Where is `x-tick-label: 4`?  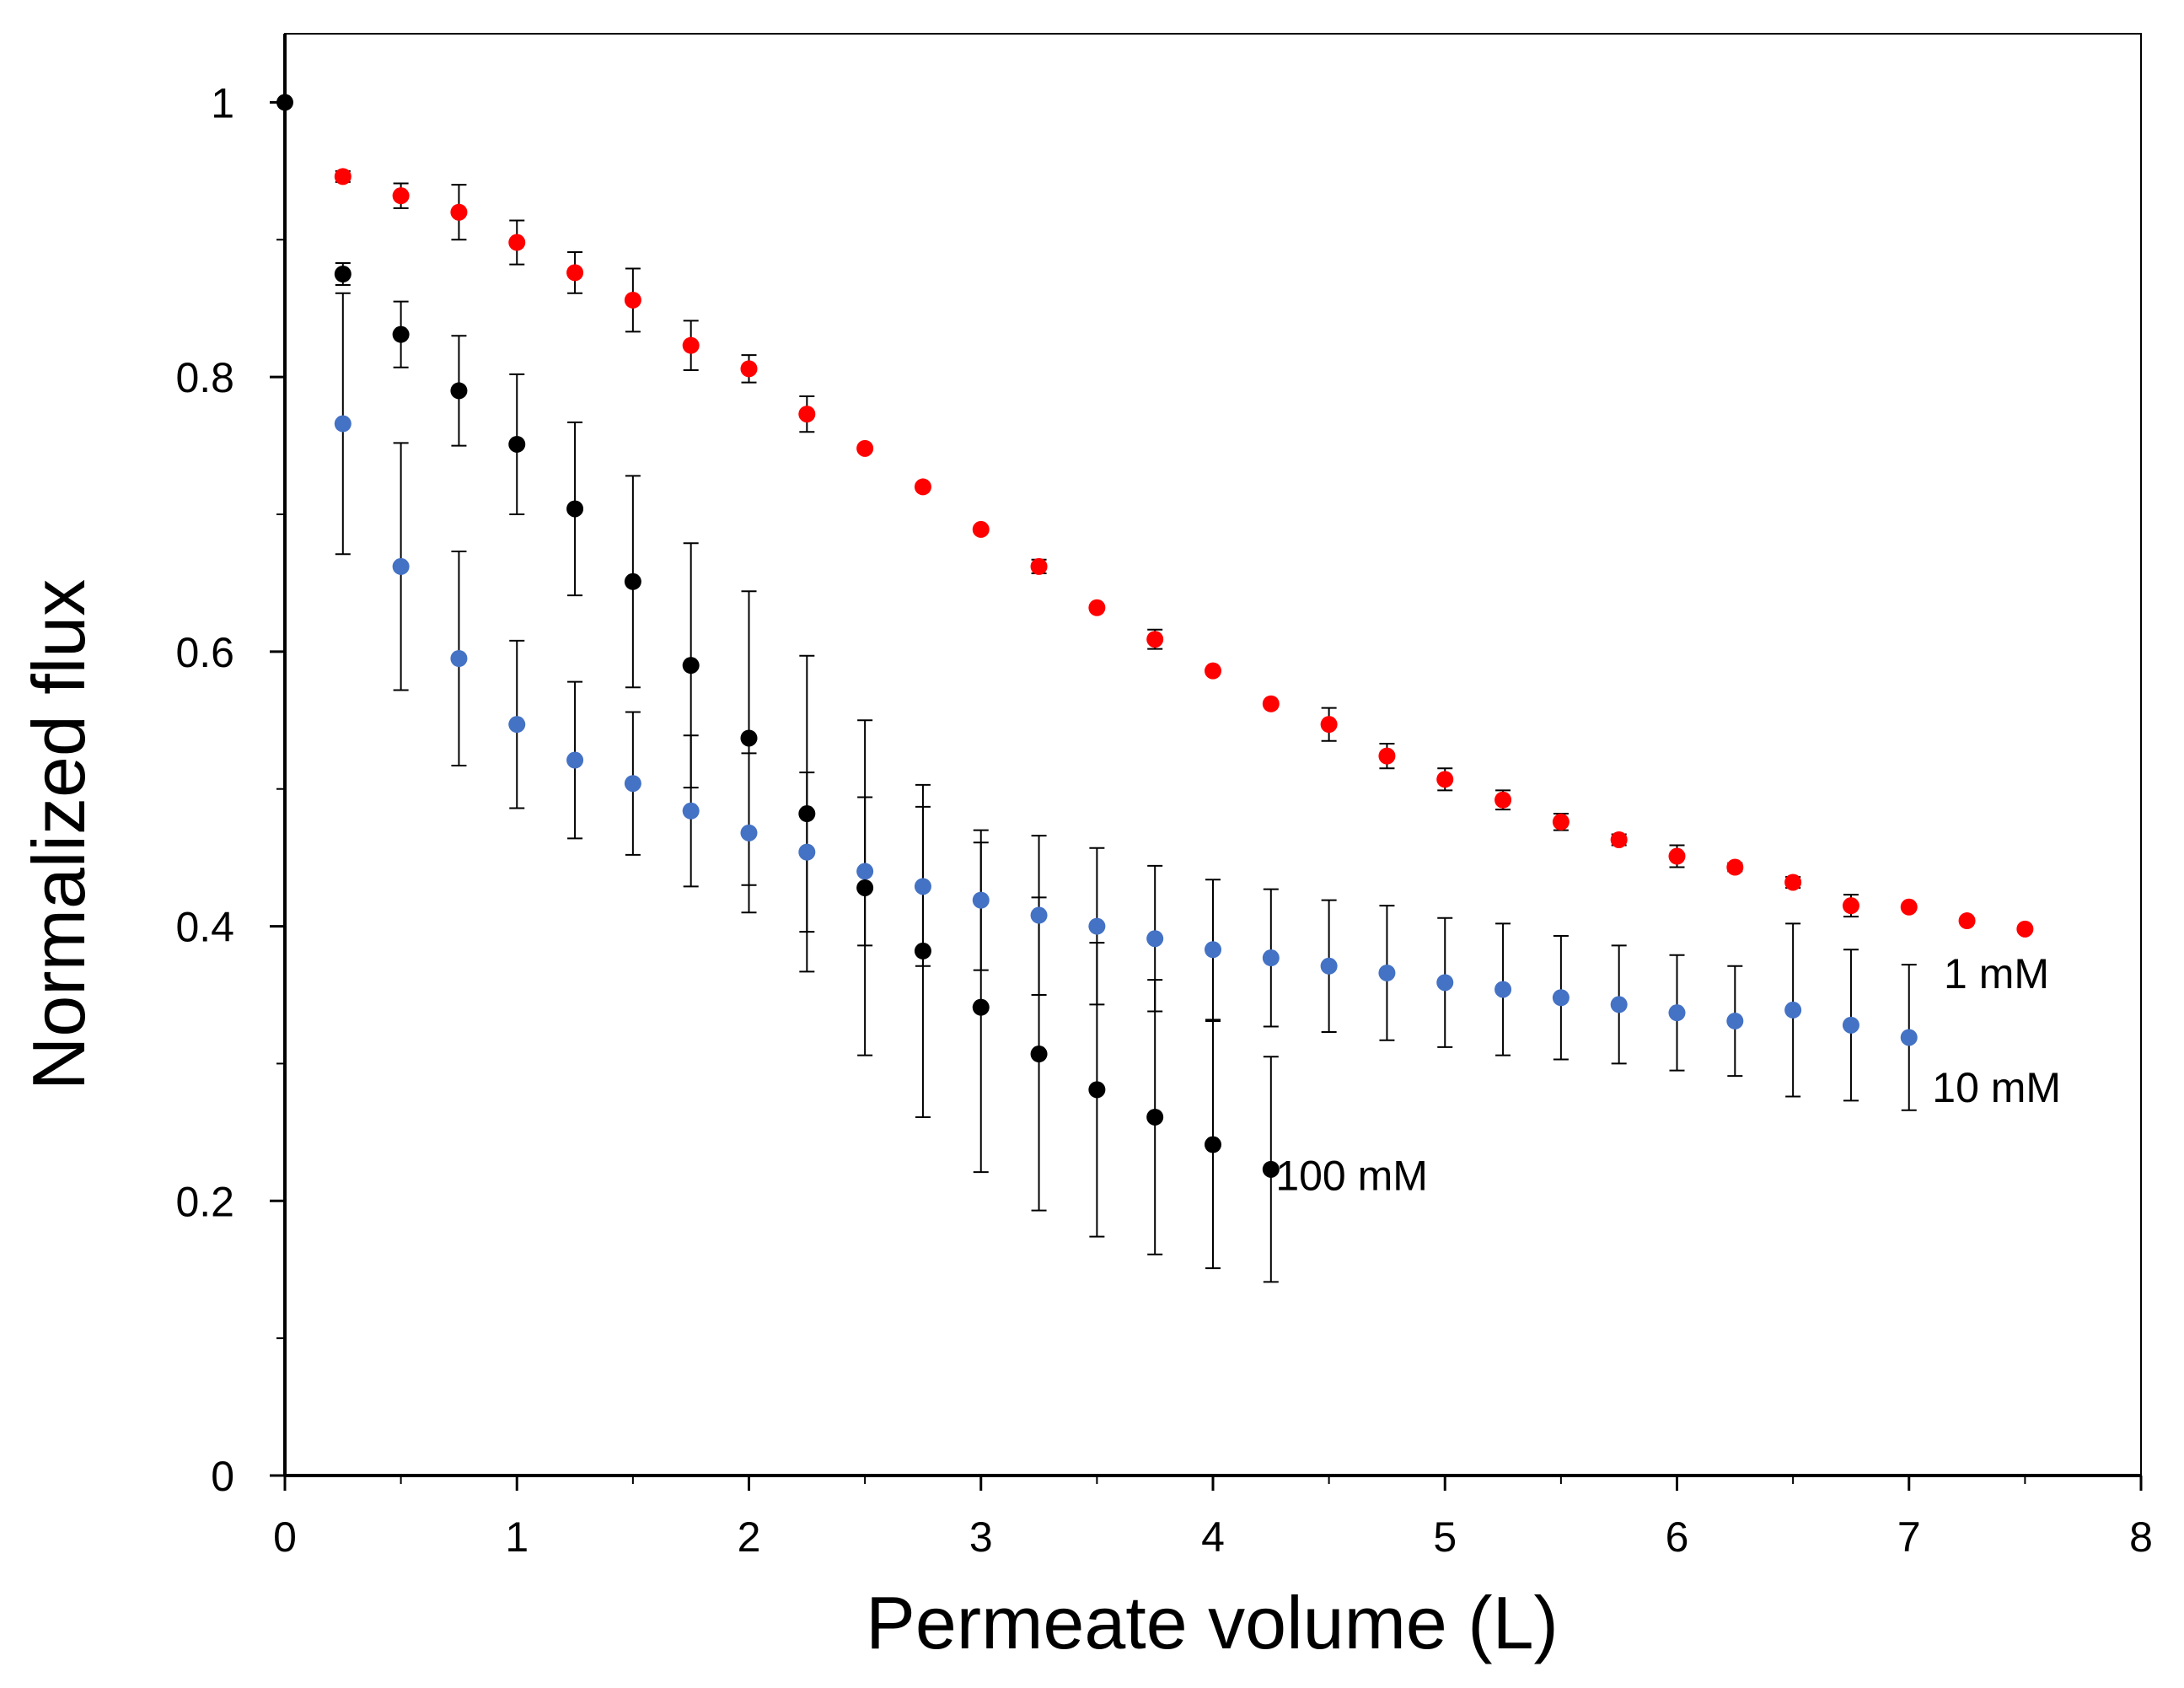 x-tick-label: 4 is located at coordinates (1213, 1537).